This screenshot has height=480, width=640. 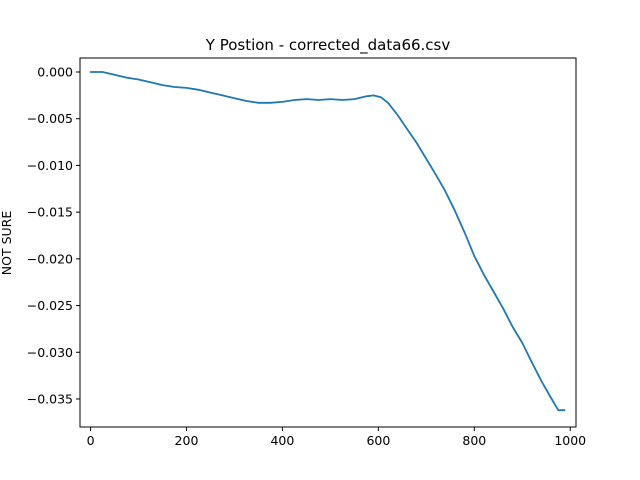 I want to click on x-tick-label: 200, so click(x=187, y=440).